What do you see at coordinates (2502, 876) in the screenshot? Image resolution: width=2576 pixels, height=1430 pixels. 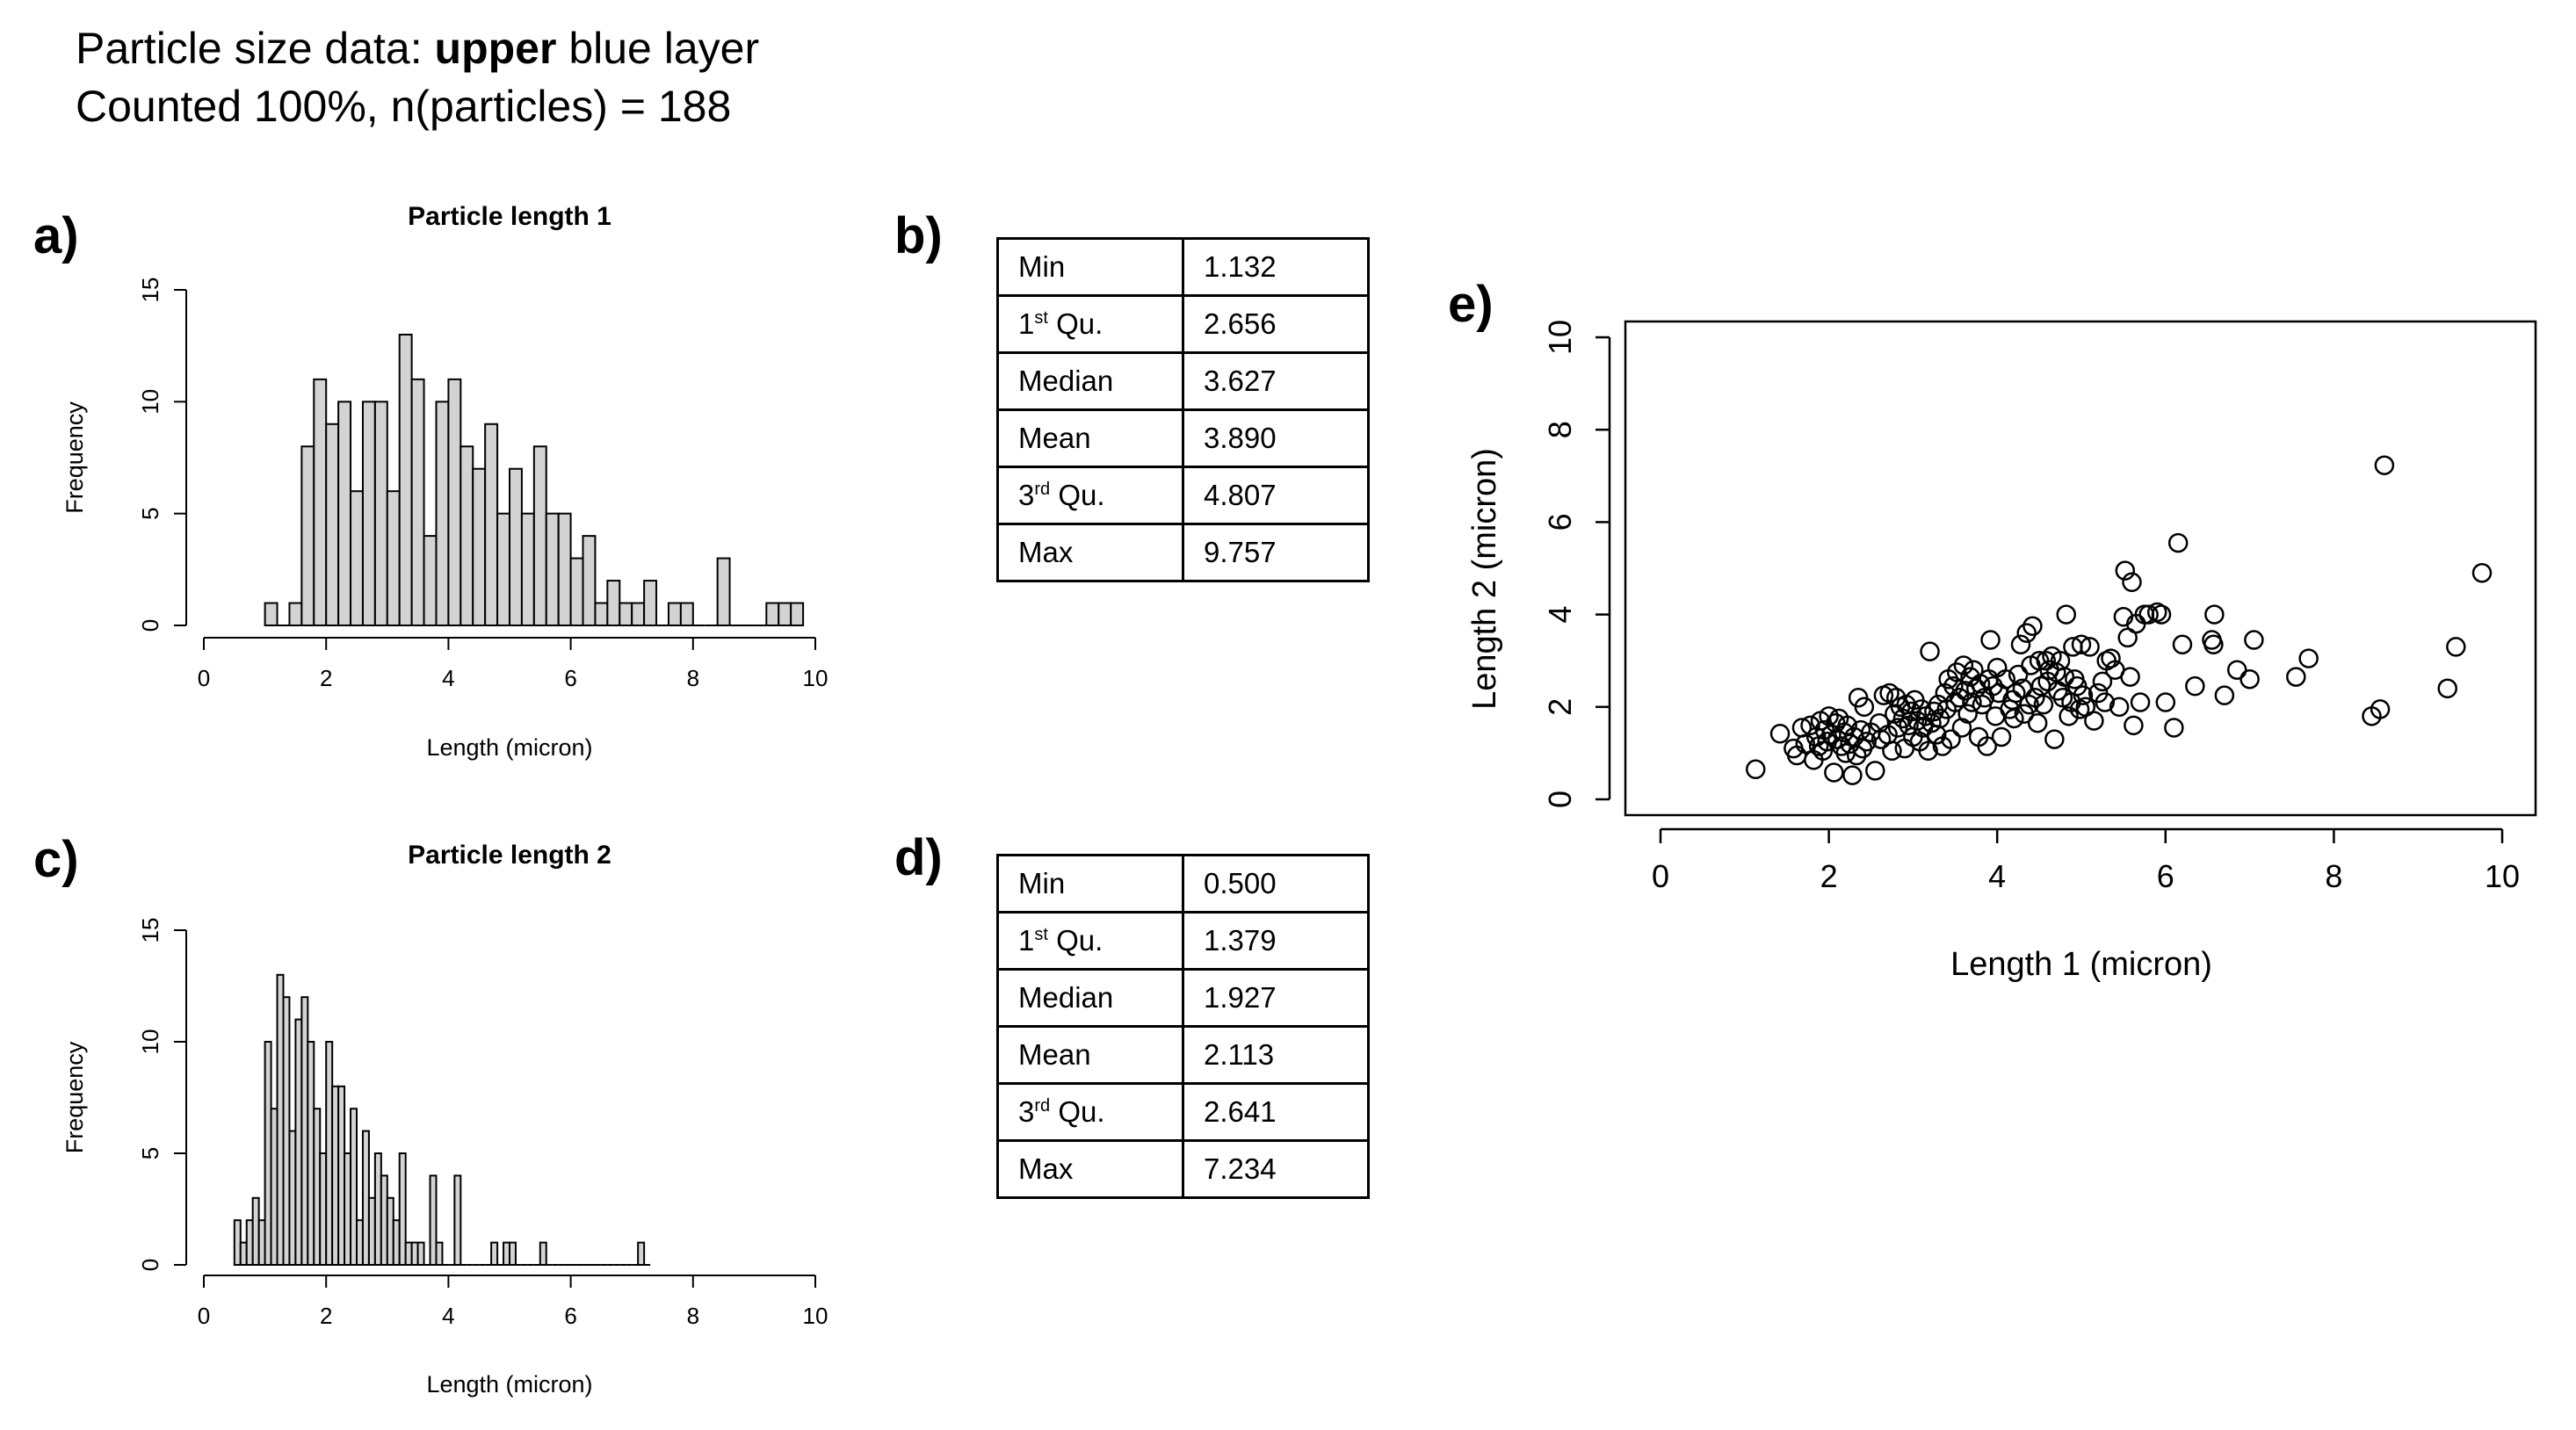 I see `x-tick-label: 10` at bounding box center [2502, 876].